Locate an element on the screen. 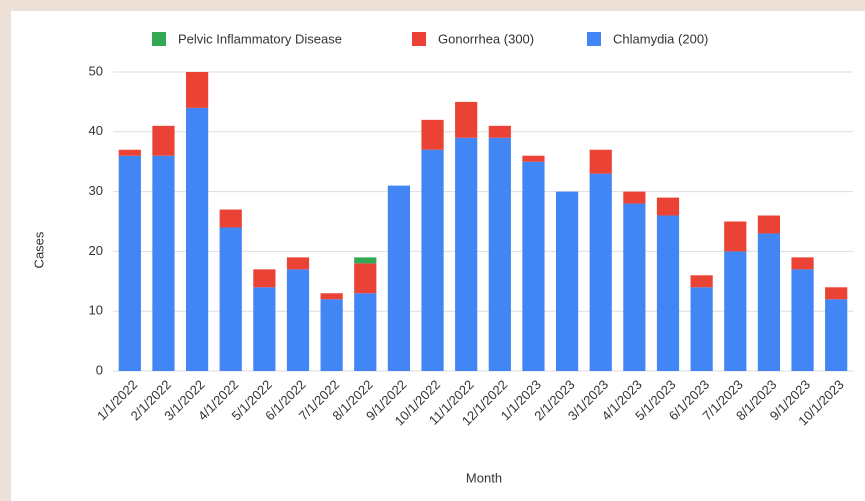 This screenshot has height=501, width=865. y-tick-label: 50 is located at coordinates (96, 70).